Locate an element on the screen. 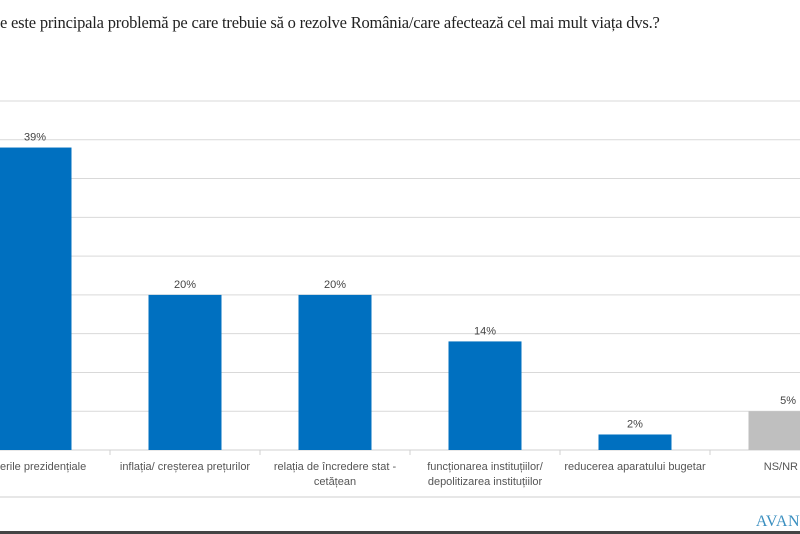  data-label: 5% is located at coordinates (788, 401).